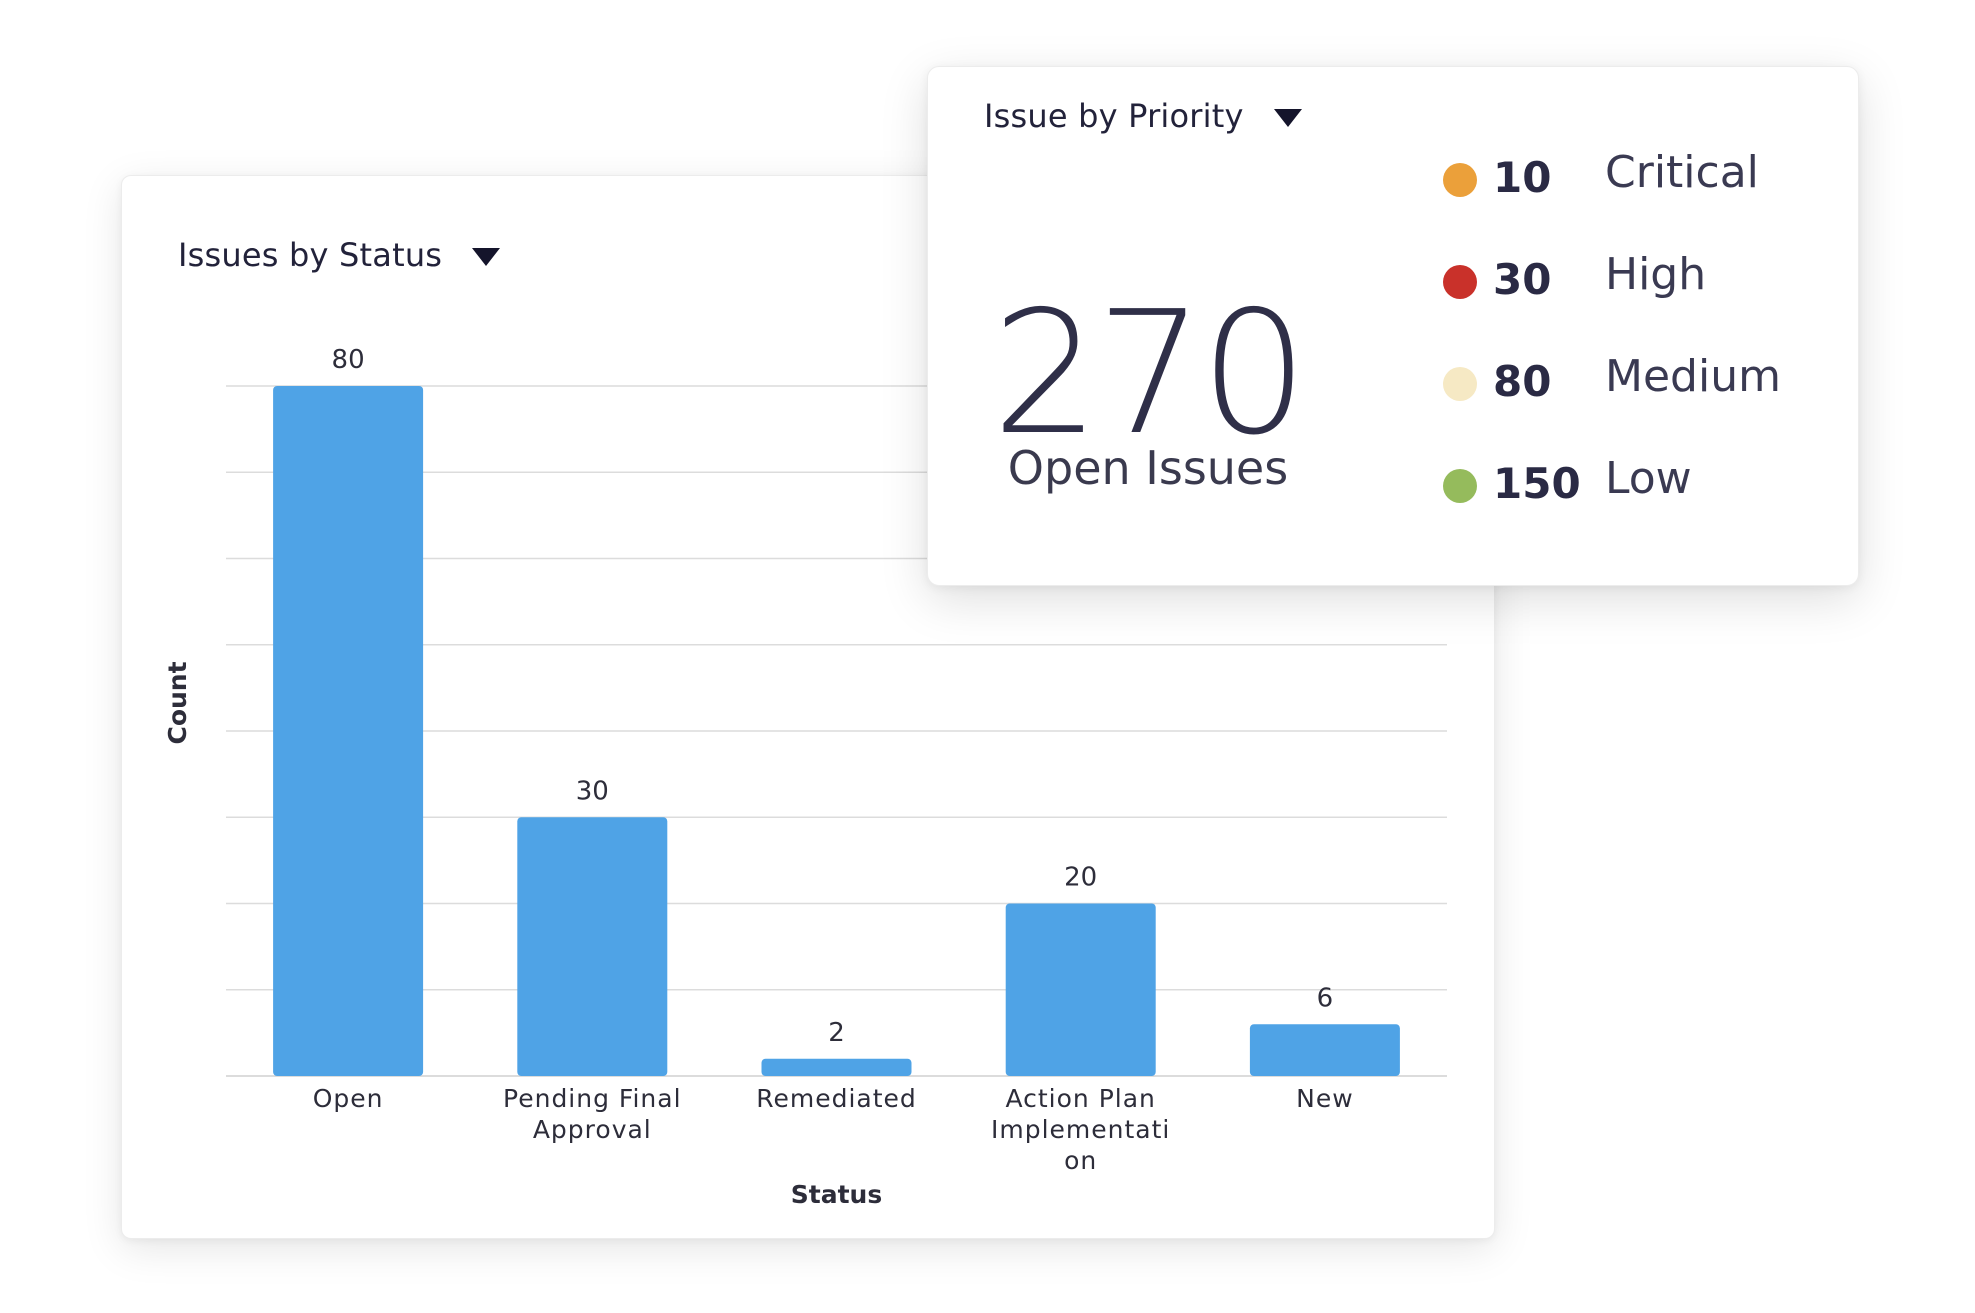  What do you see at coordinates (592, 791) in the screenshot?
I see `bar-value-label: 30` at bounding box center [592, 791].